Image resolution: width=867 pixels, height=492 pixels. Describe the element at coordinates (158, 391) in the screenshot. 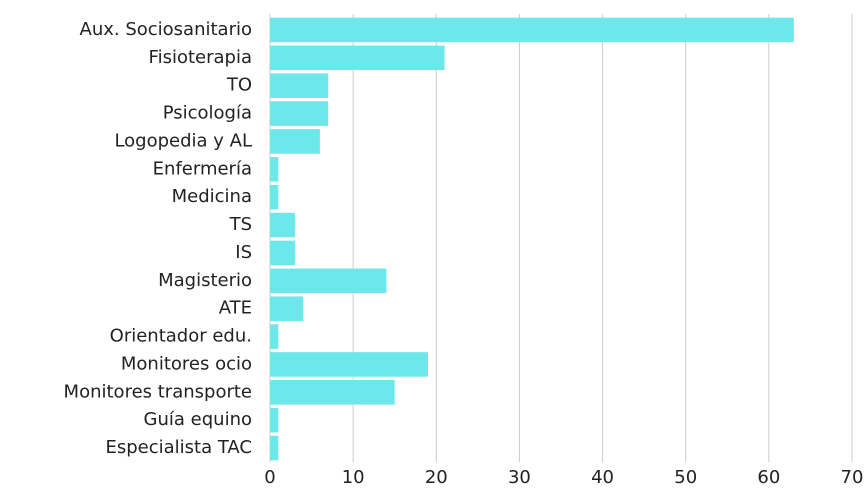

I see `y-tick-label: Monitores transporte` at that location.